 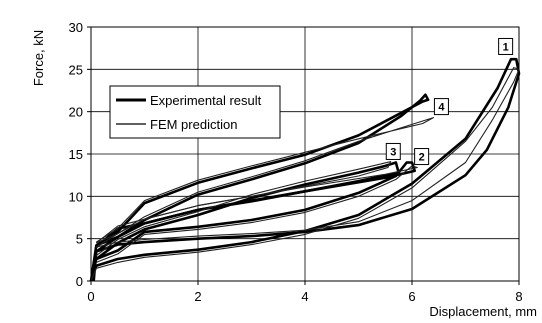 I want to click on case-4-label: 4, so click(x=441, y=108).